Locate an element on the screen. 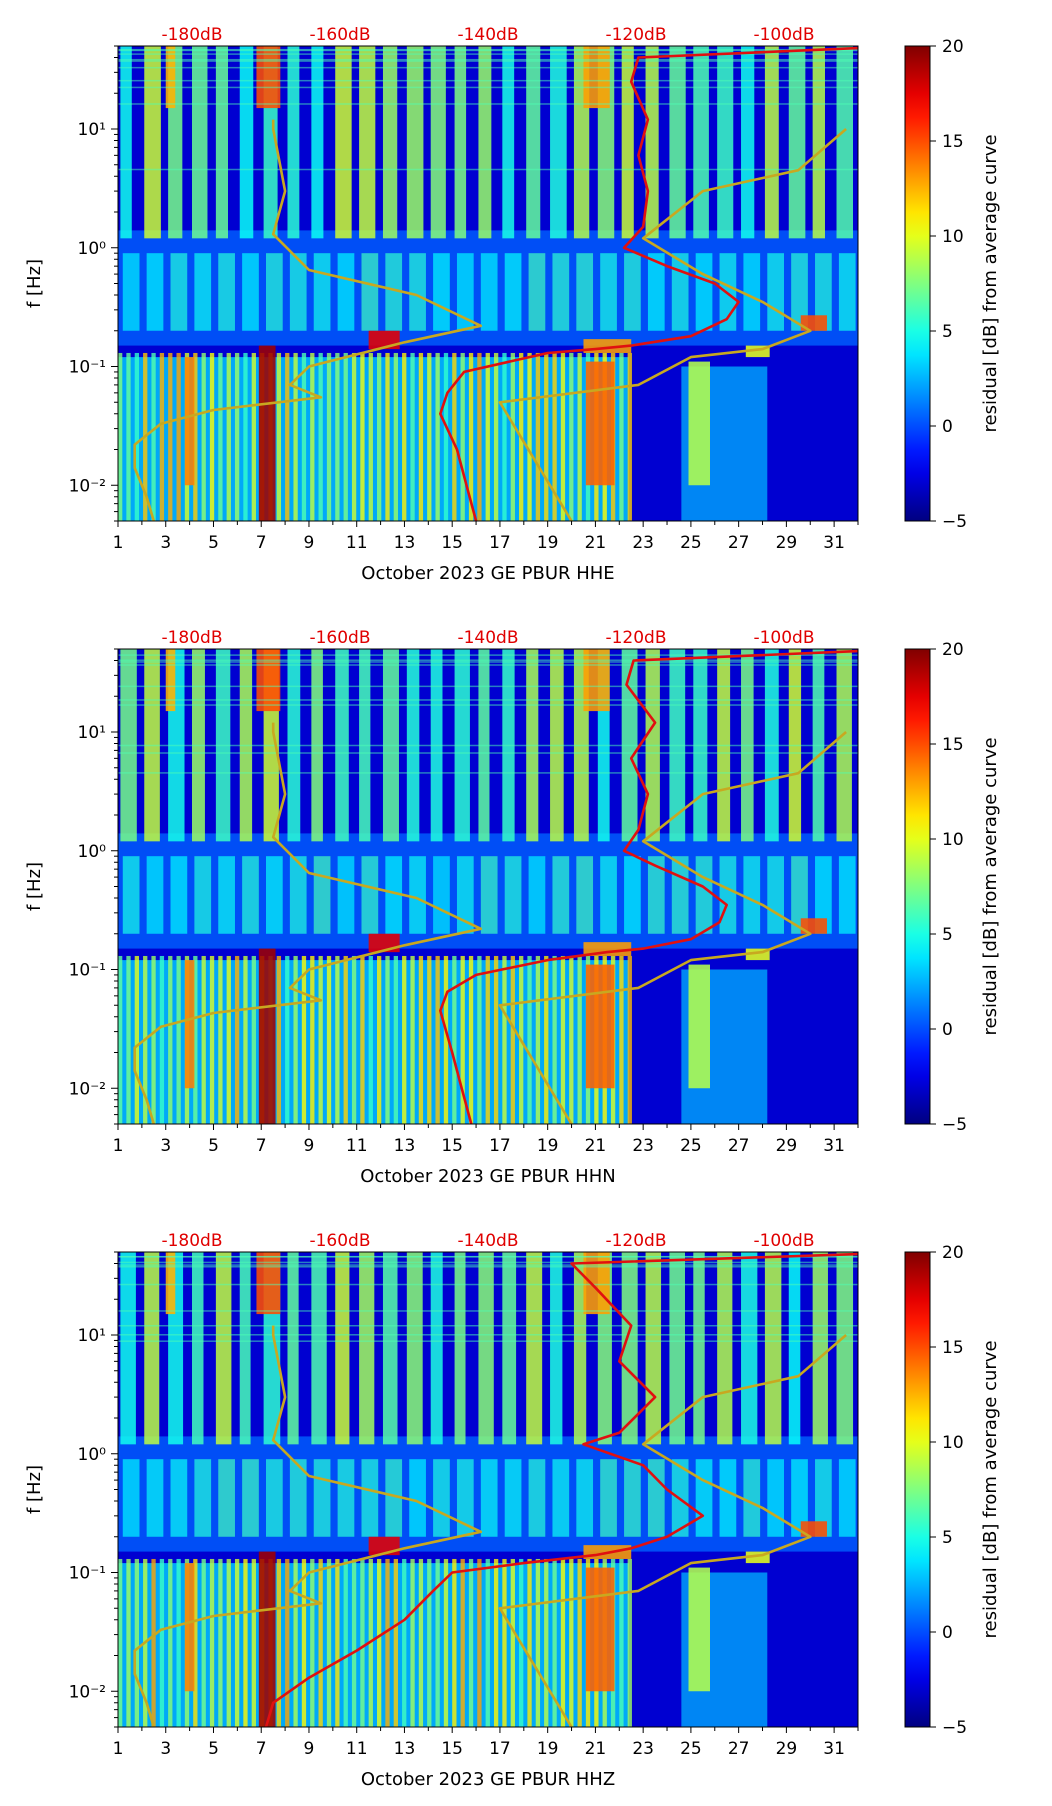 This screenshot has width=1052, height=1806. y-tick-label: 10¹ is located at coordinates (92, 733).